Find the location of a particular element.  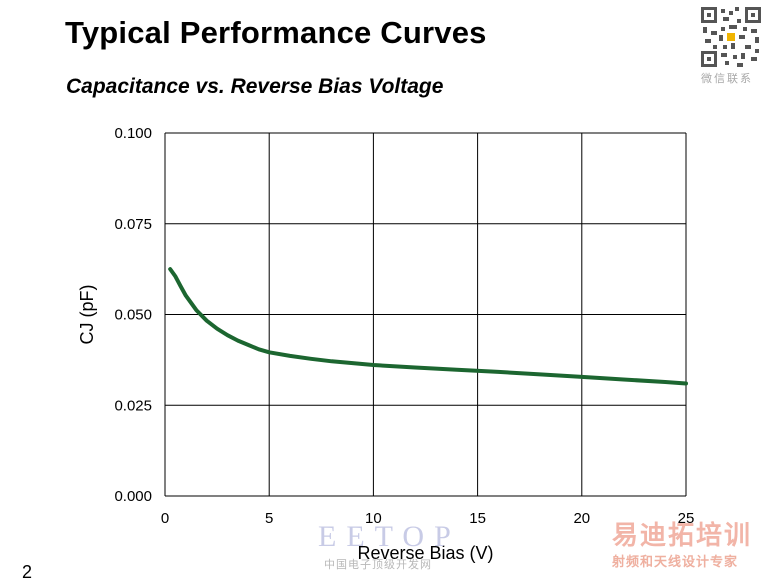

x-tick-label: 20 is located at coordinates (581, 518).